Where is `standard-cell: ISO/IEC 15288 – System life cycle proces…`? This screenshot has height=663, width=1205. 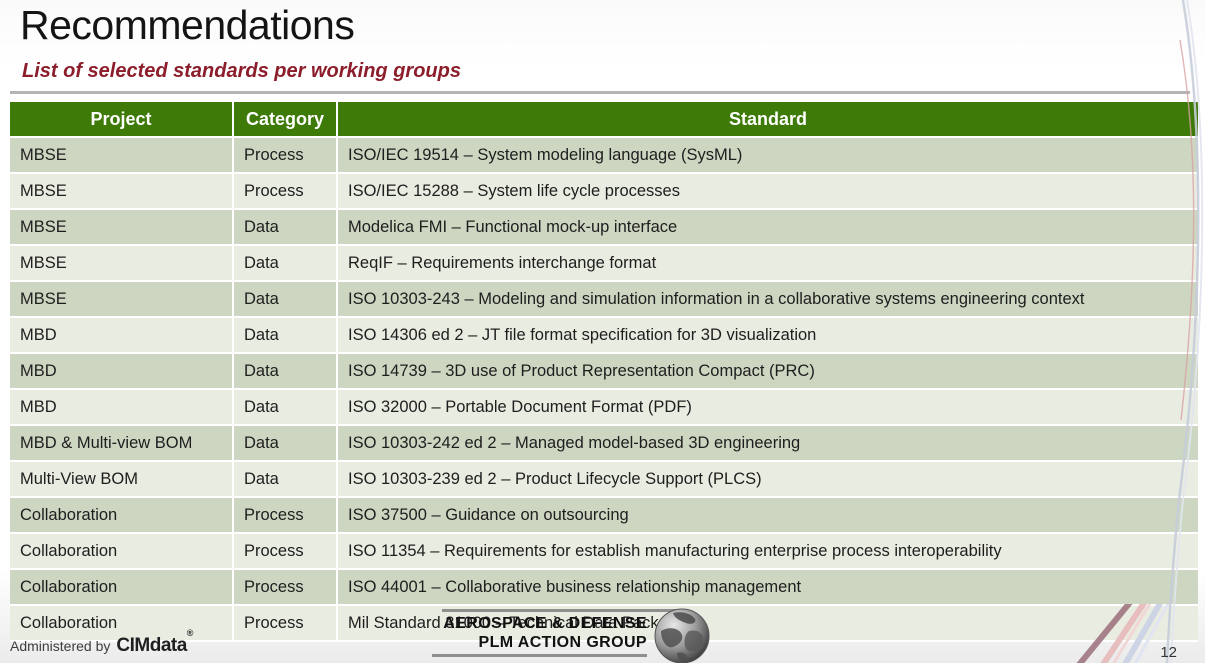
standard-cell: ISO/IEC 15288 – System life cycle proces… is located at coordinates (767, 191).